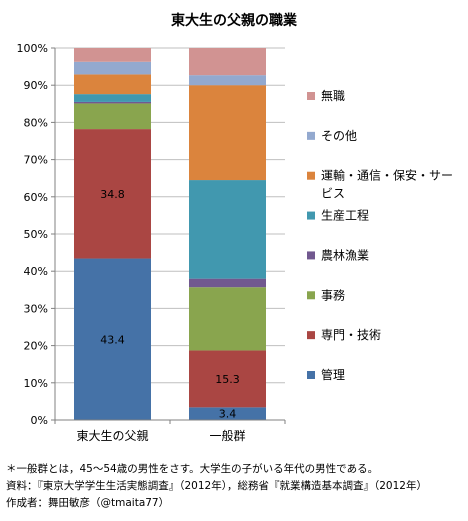 The width and height of the screenshot is (468, 521). I want to click on legend-label: 専門・技術, so click(351, 335).